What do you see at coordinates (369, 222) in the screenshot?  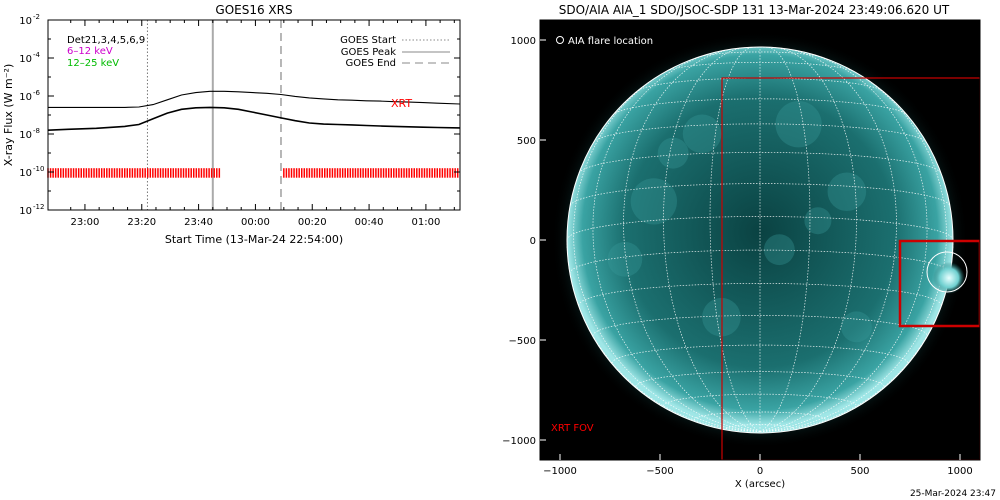 I see `goes-x-tick-label: 00:40` at bounding box center [369, 222].